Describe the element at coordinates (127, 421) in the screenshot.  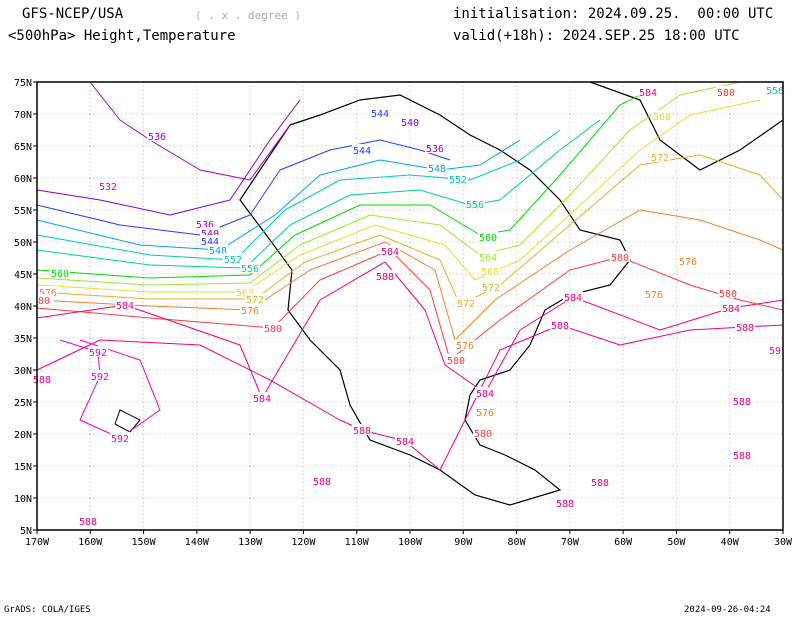
I see `coastline-hawaii` at that location.